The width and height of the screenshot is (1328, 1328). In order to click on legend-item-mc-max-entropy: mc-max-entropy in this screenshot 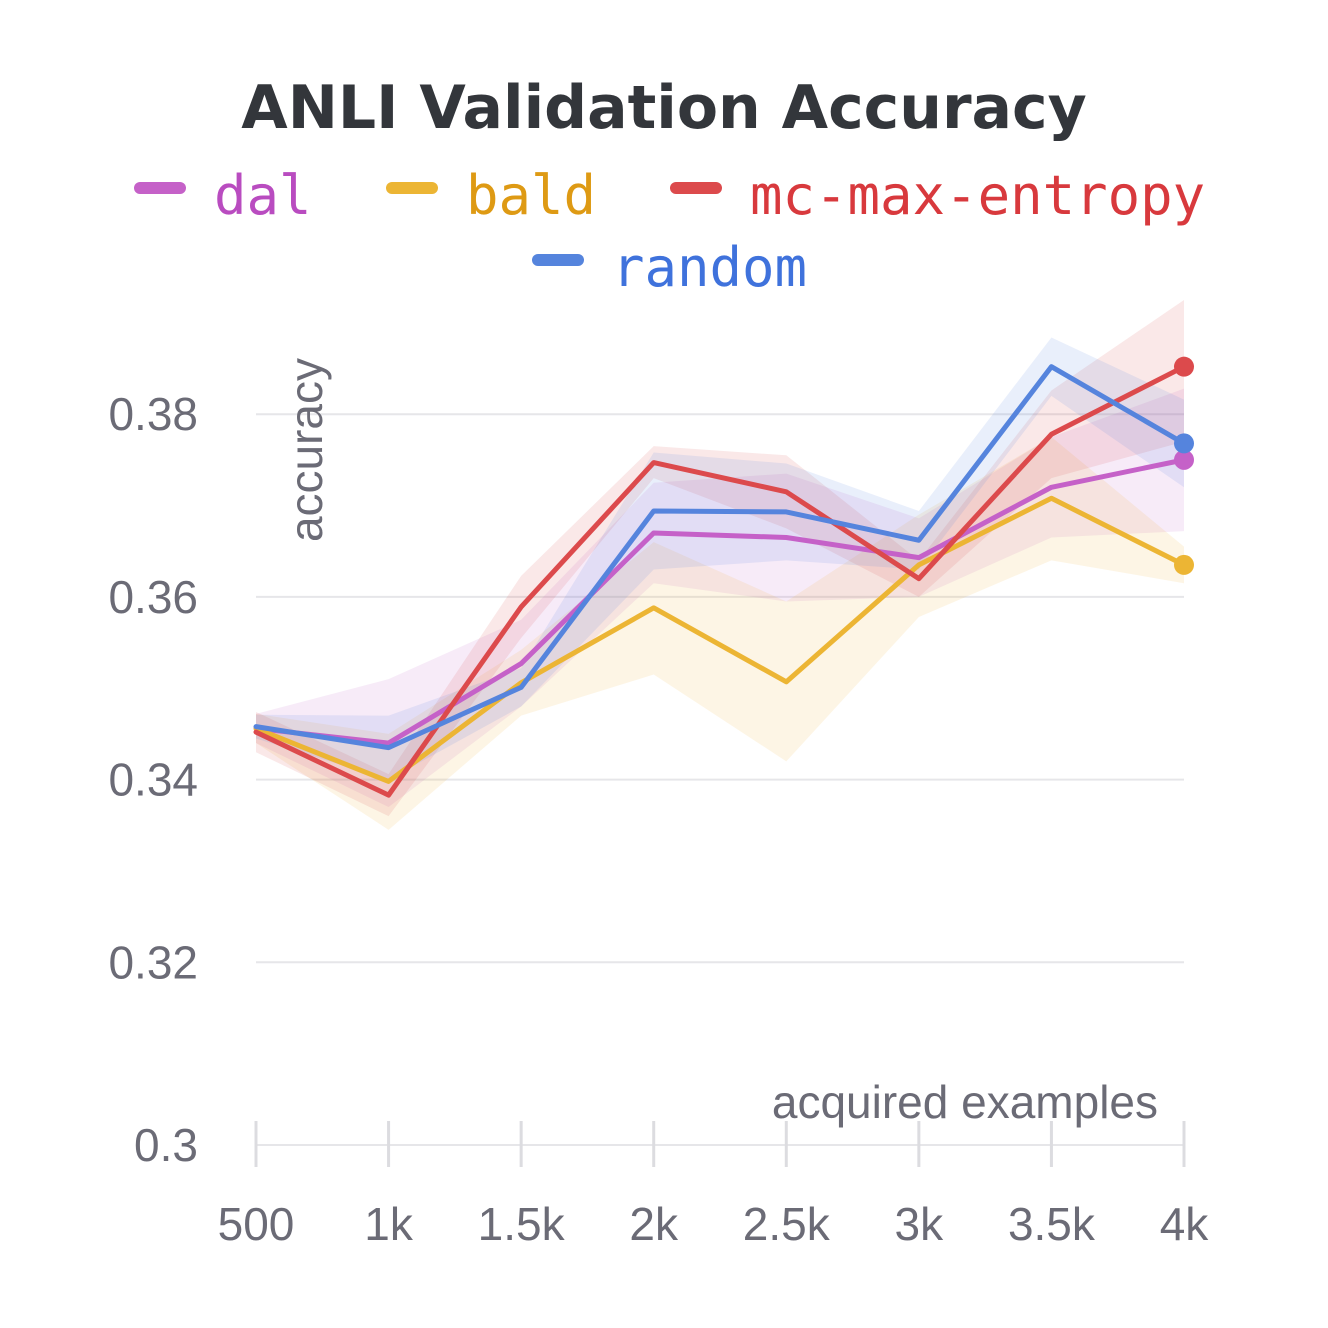, I will do `click(937, 195)`.